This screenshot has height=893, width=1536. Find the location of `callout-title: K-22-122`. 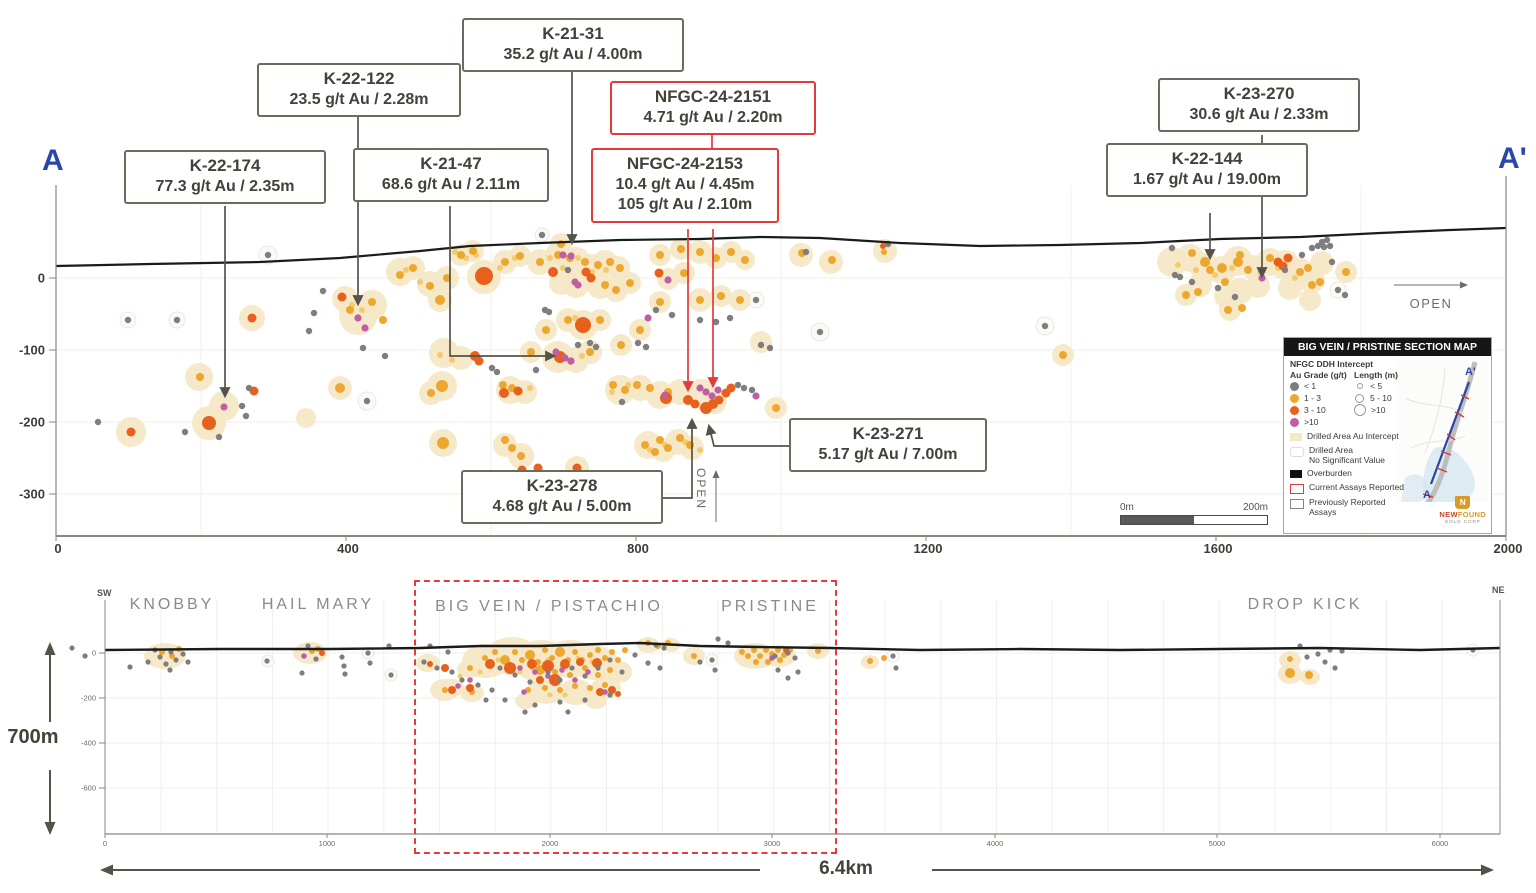

callout-title: K-22-122 is located at coordinates (359, 78).